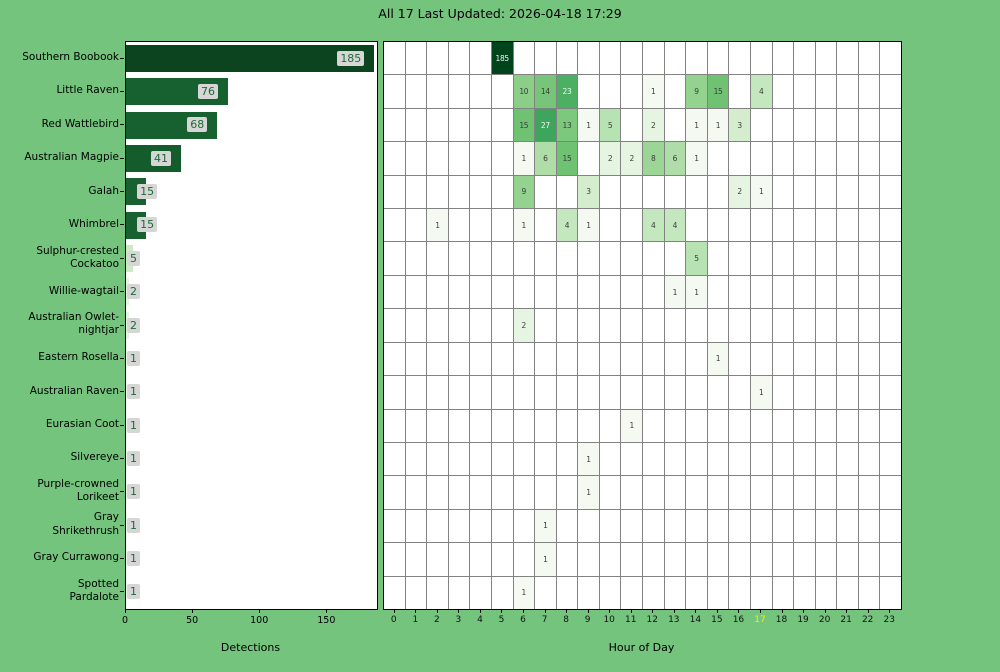 This screenshot has height=672, width=1000. I want to click on heatmap-cell: 13, so click(567, 125).